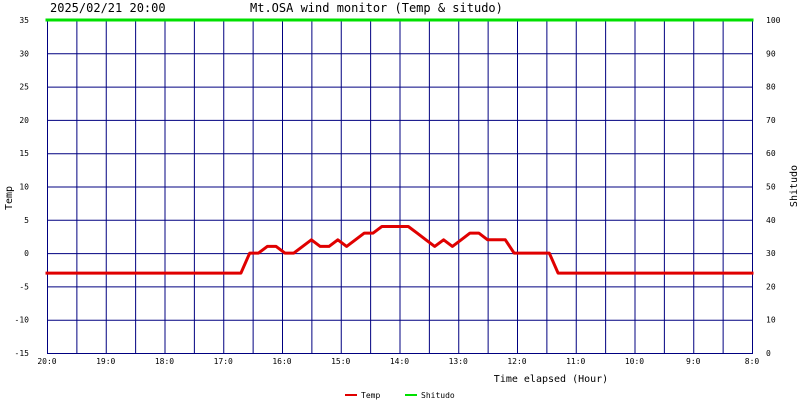  Describe the element at coordinates (223, 361) in the screenshot. I see `x-tick-label: 17:0` at that location.